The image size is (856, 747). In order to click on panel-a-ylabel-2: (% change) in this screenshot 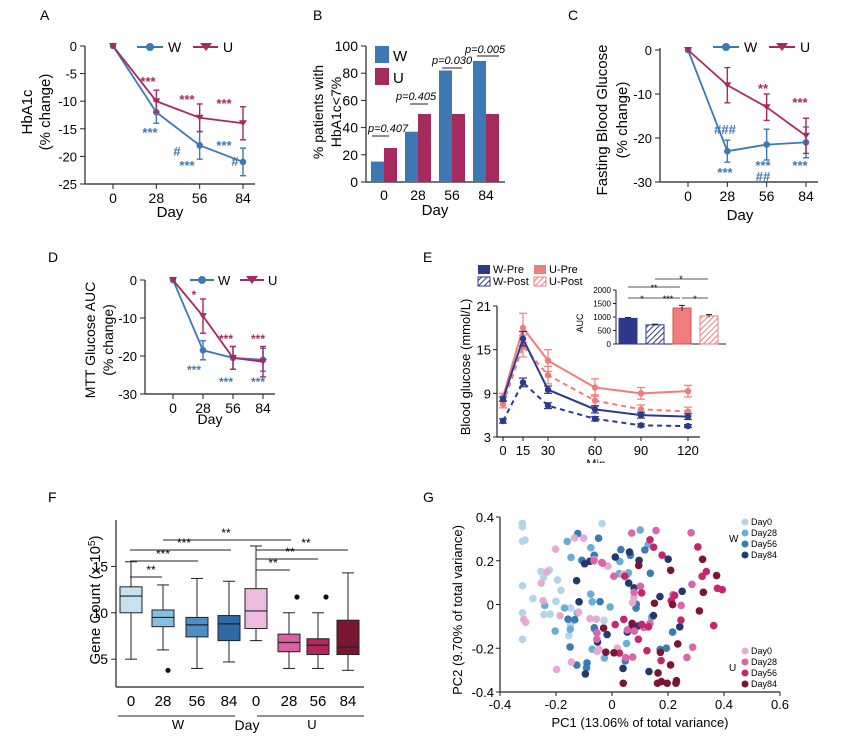, I will do `click(45, 112)`.